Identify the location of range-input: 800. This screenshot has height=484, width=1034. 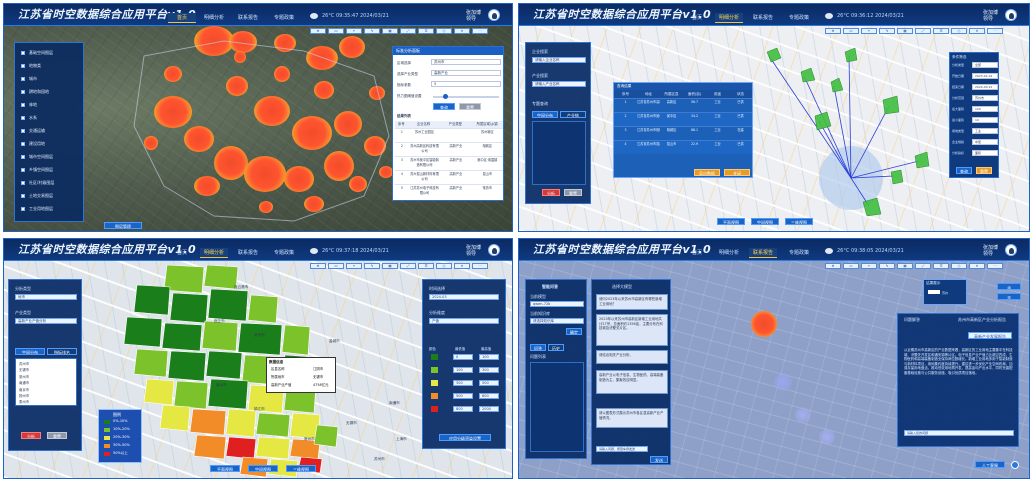
(489, 396).